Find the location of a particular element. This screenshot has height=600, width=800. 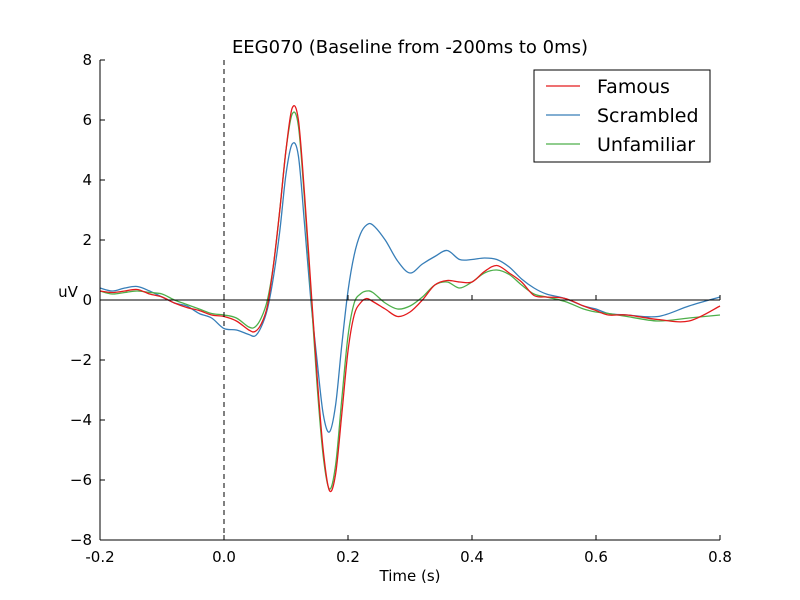

legend-label-scrambled: Scrambled is located at coordinates (648, 116).